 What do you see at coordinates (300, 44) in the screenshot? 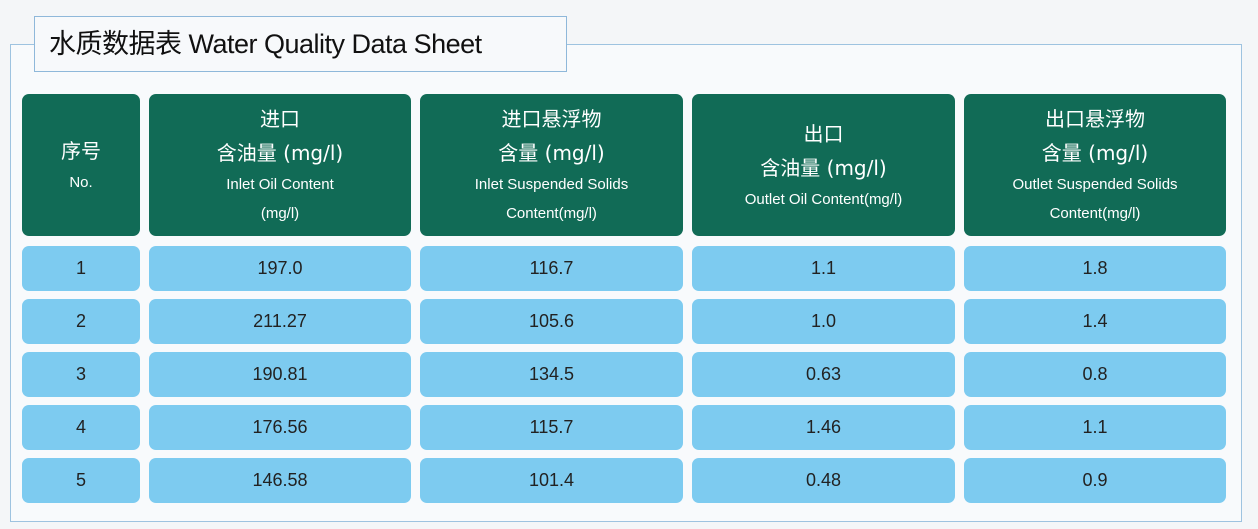
I see `page-title: 水质数据表 Water Quality Data Sheet` at bounding box center [300, 44].